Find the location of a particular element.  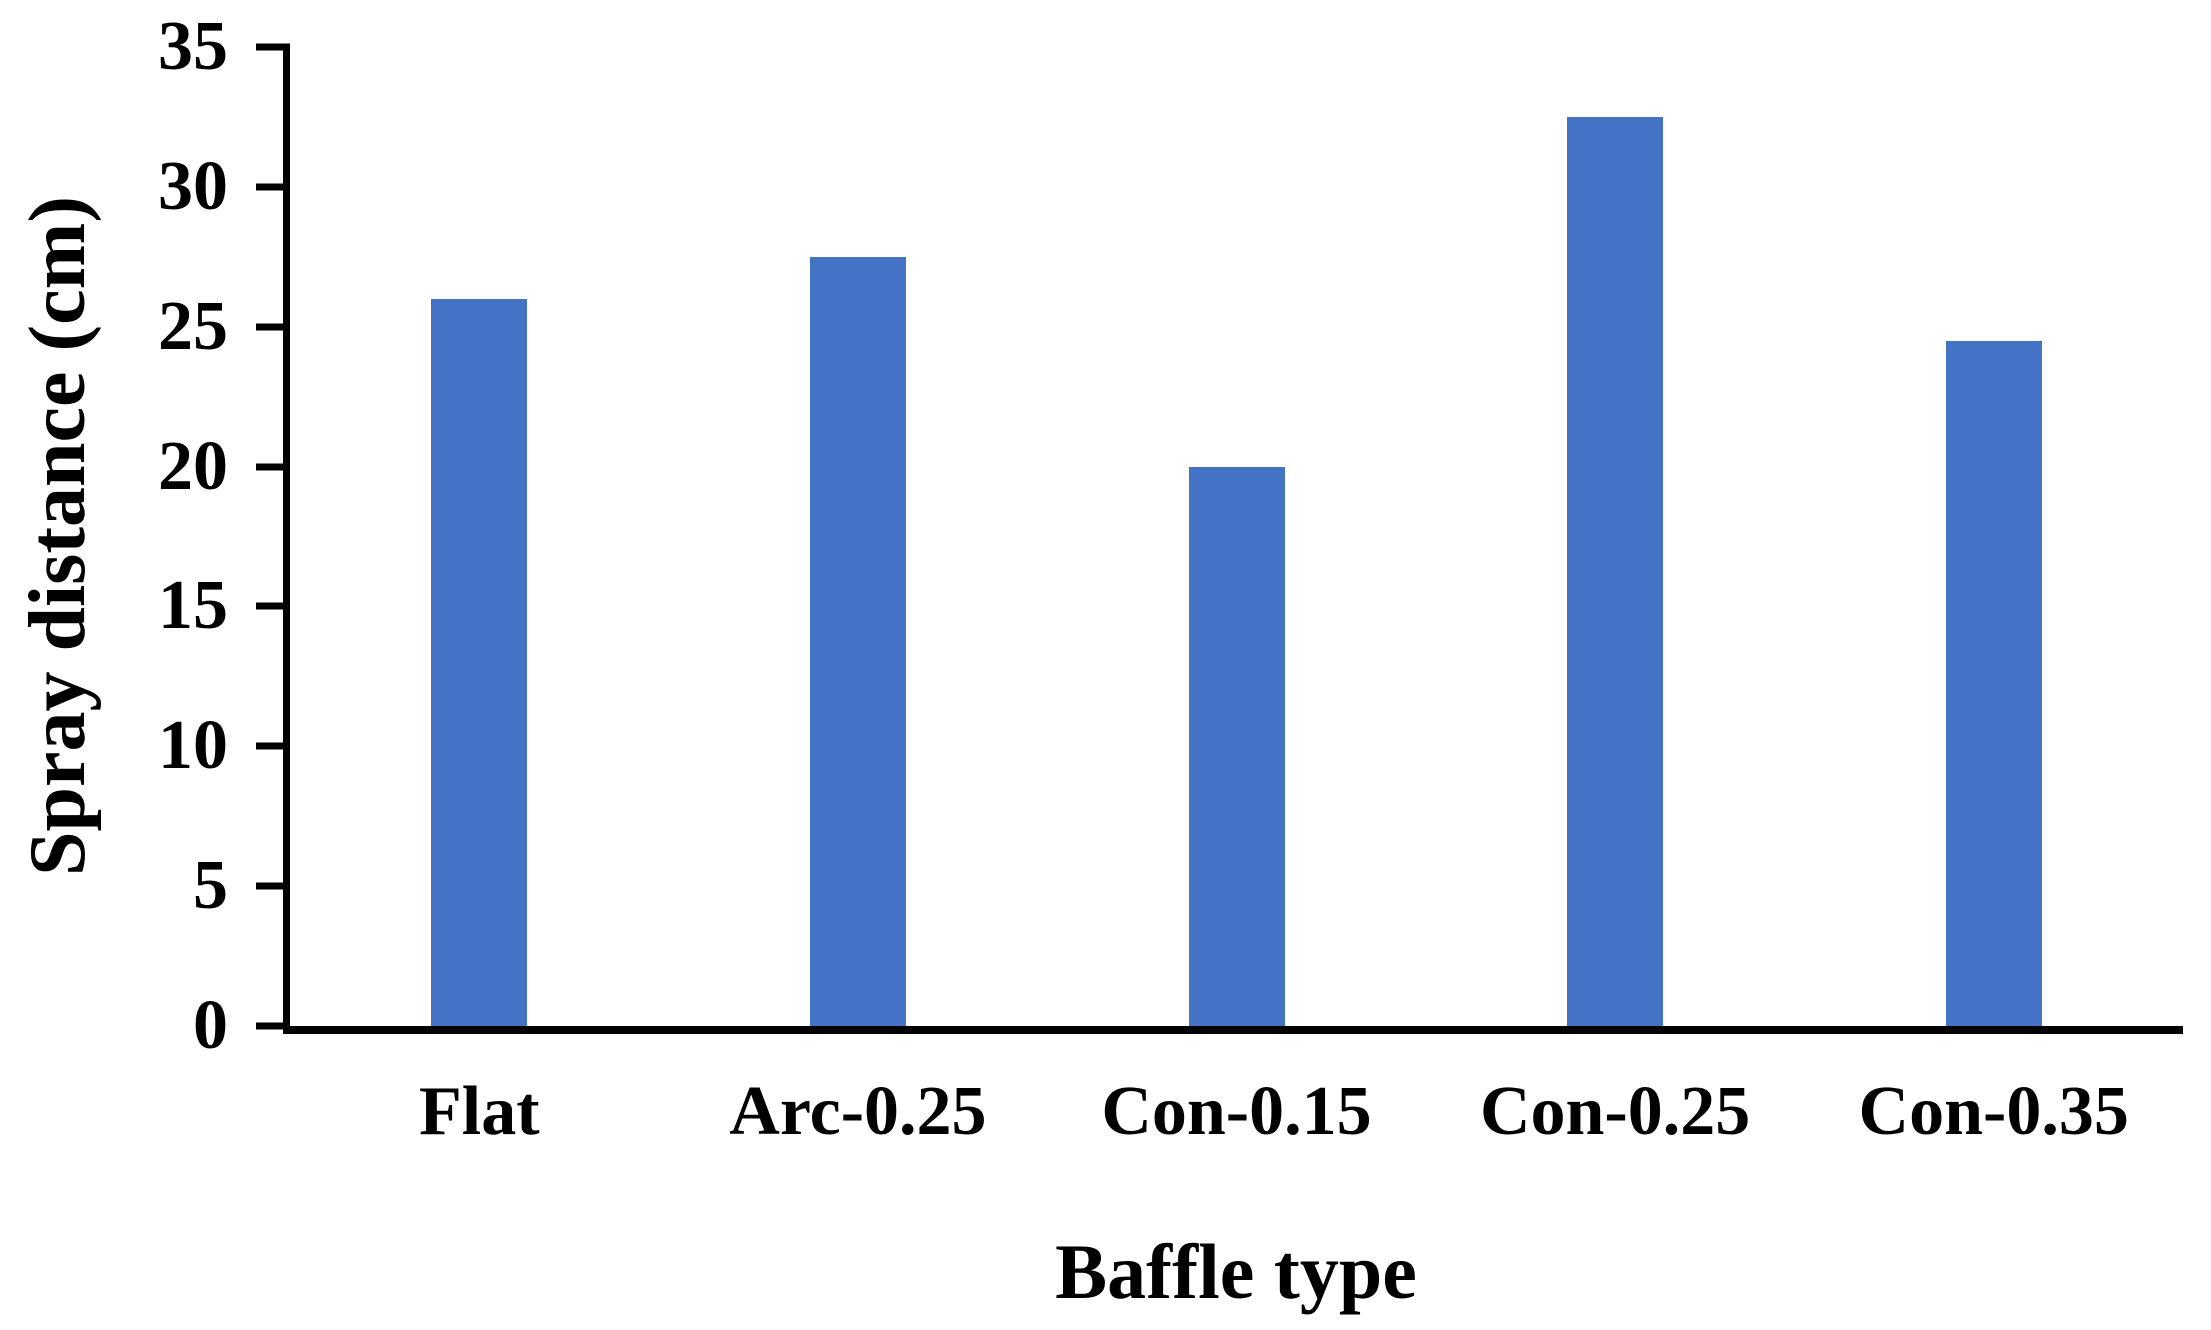

bar-arc-0.25 is located at coordinates (857, 641).